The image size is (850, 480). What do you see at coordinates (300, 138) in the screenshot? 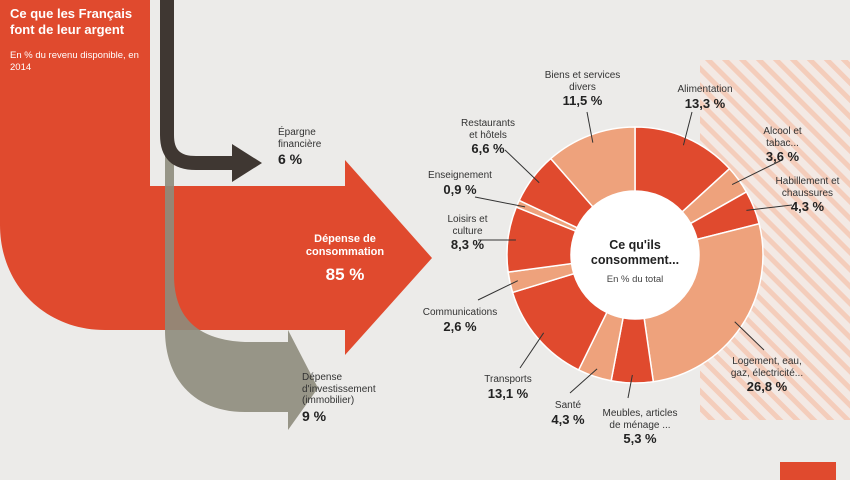
I see `flow-epargne-label: Épargne financière` at bounding box center [300, 138].